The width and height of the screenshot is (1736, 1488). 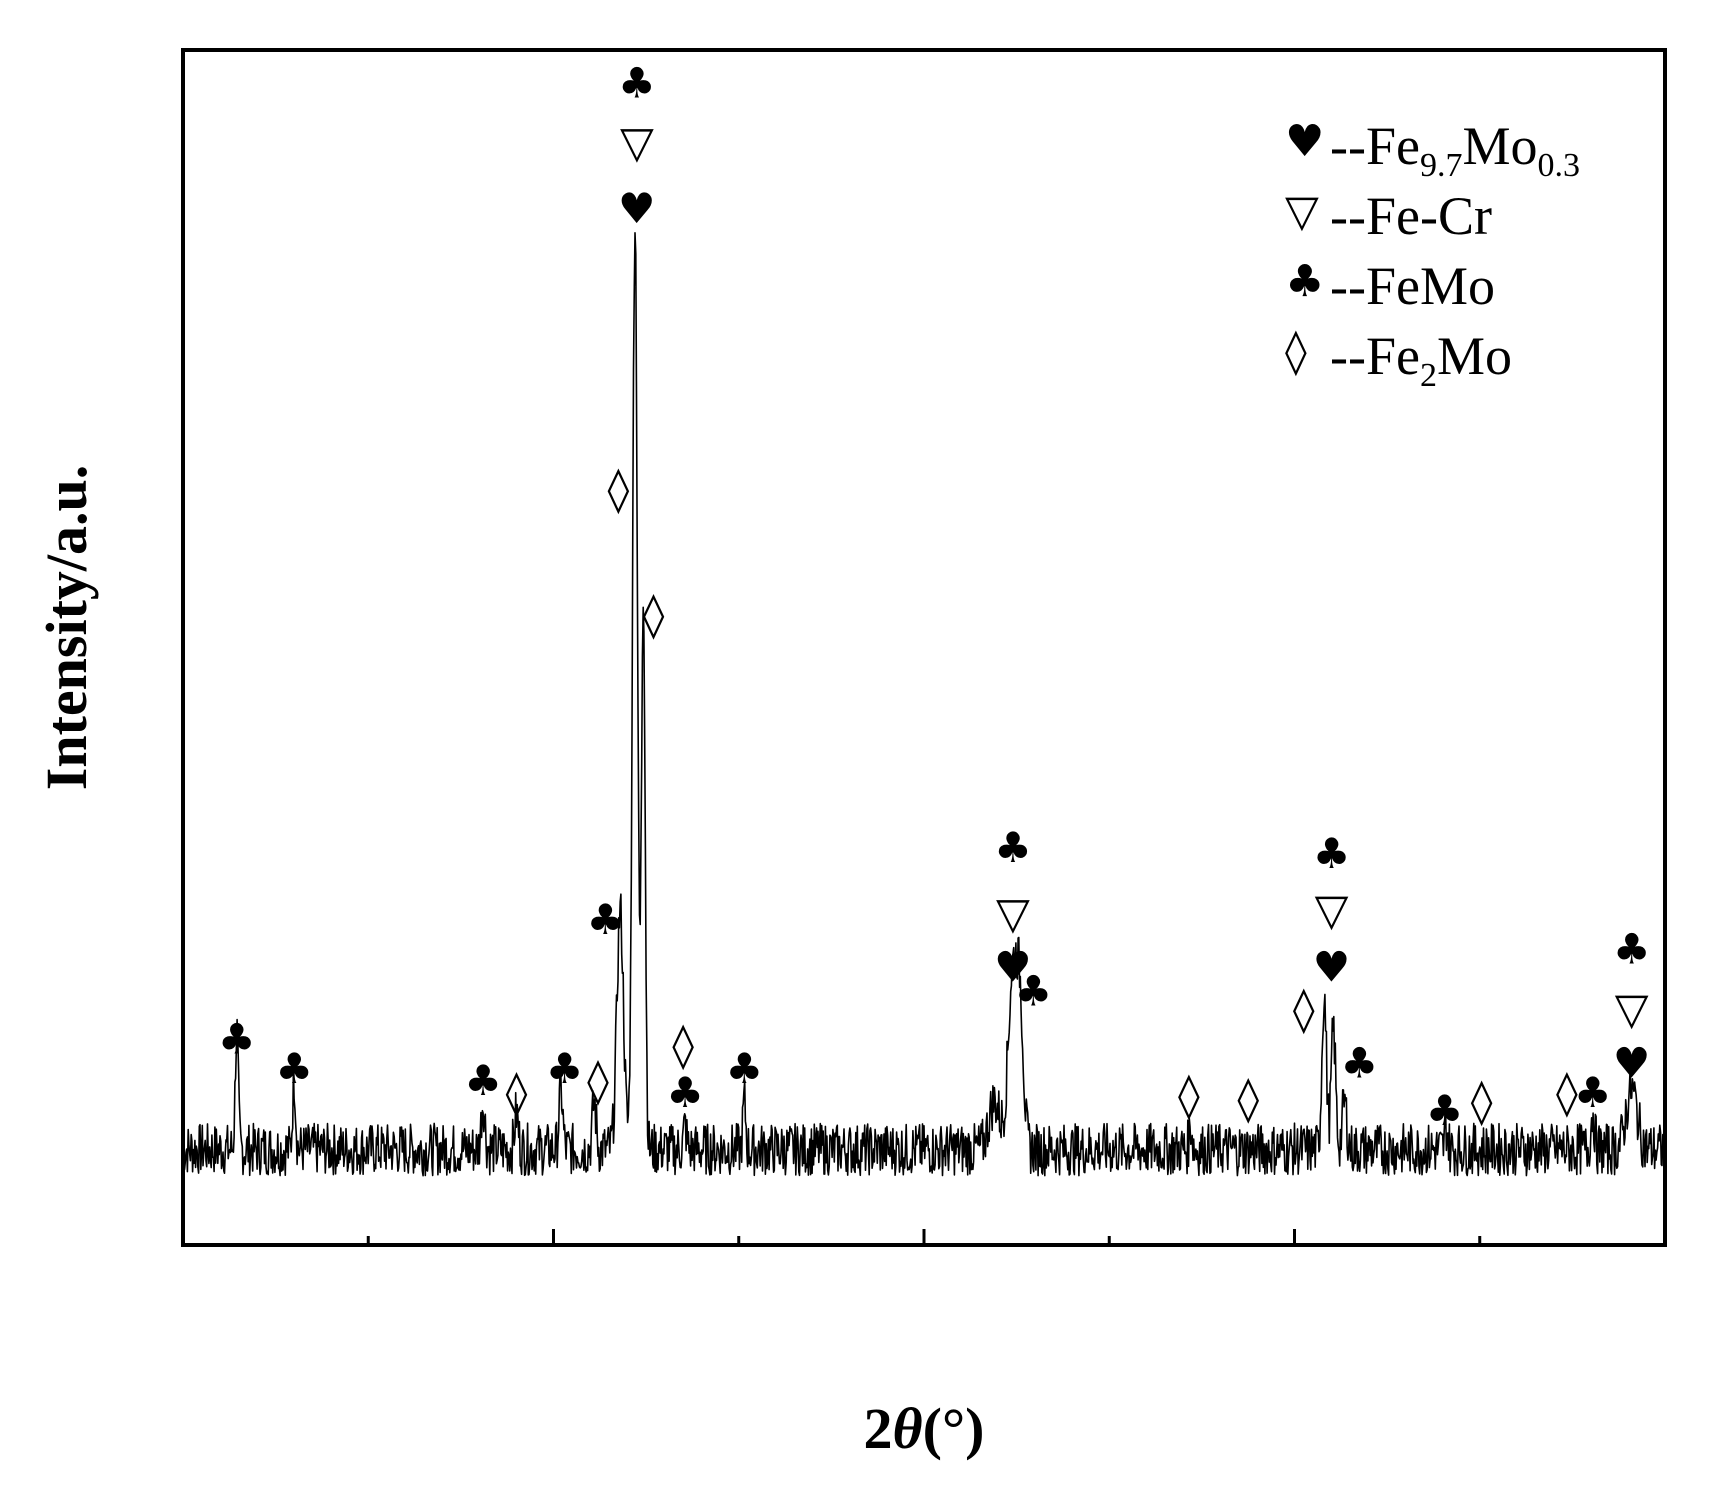 I want to click on legend-item: ▽ --Fe-Cr, so click(x=1388, y=216).